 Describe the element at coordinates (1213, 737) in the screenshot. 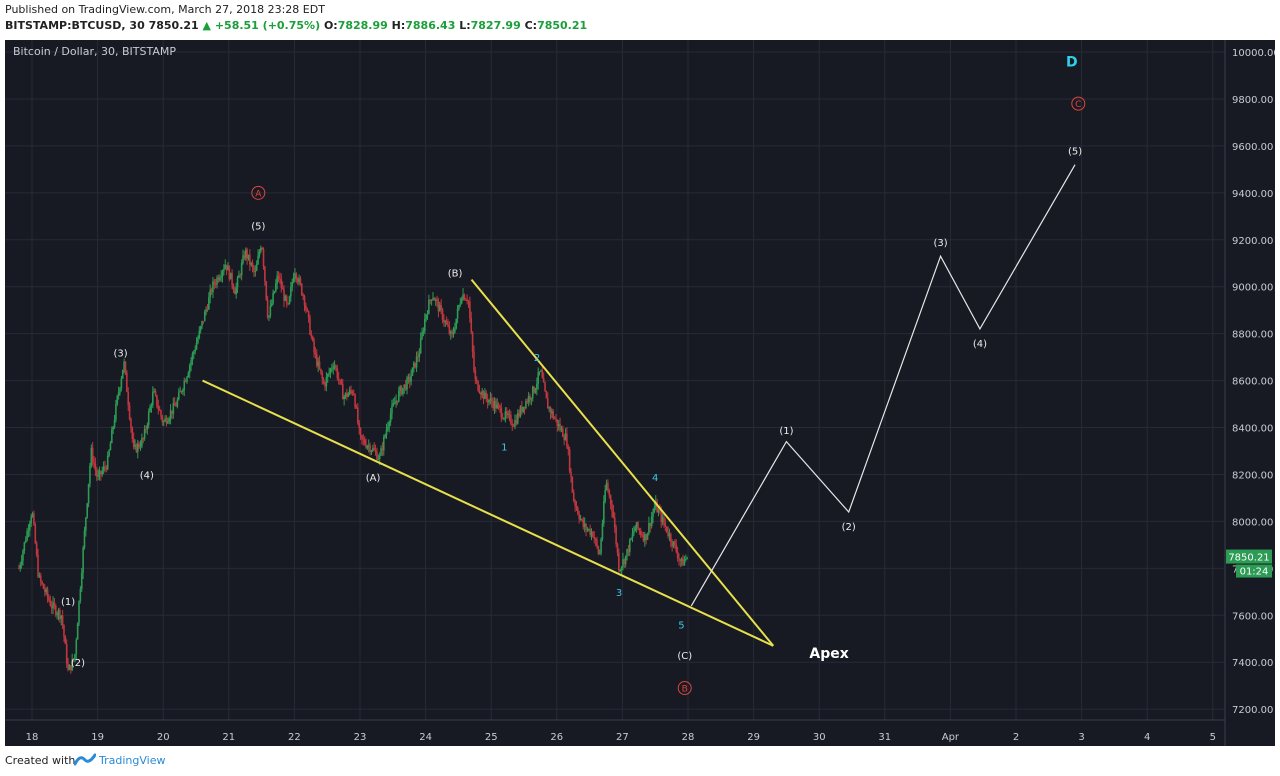

I see `time-tick-label: 5` at that location.